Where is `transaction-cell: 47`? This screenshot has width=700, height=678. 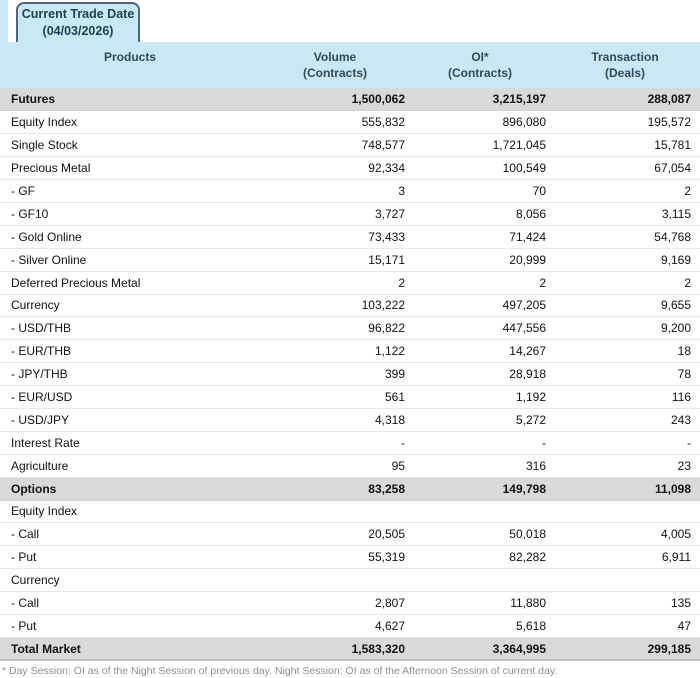 transaction-cell: 47 is located at coordinates (625, 626).